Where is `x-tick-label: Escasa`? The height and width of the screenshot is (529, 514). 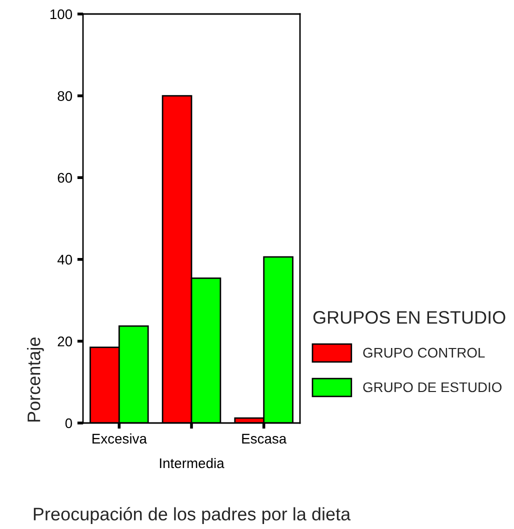
x-tick-label: Escasa is located at coordinates (264, 439).